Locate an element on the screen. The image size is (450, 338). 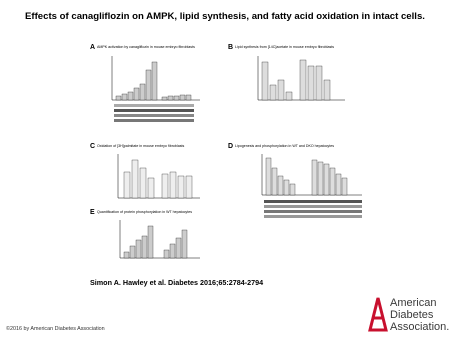
panel-label: D is located at coordinates (230, 146).